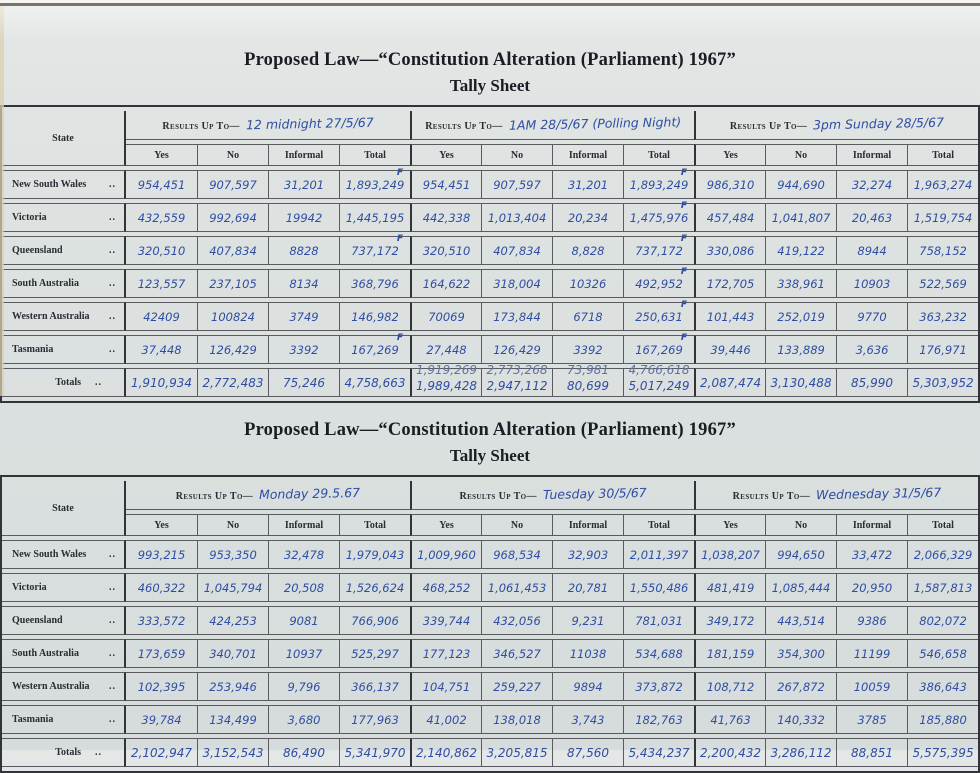 Image resolution: width=980 pixels, height=773 pixels. What do you see at coordinates (588, 554) in the screenshot?
I see `result-cell-informal: 32,903` at bounding box center [588, 554].